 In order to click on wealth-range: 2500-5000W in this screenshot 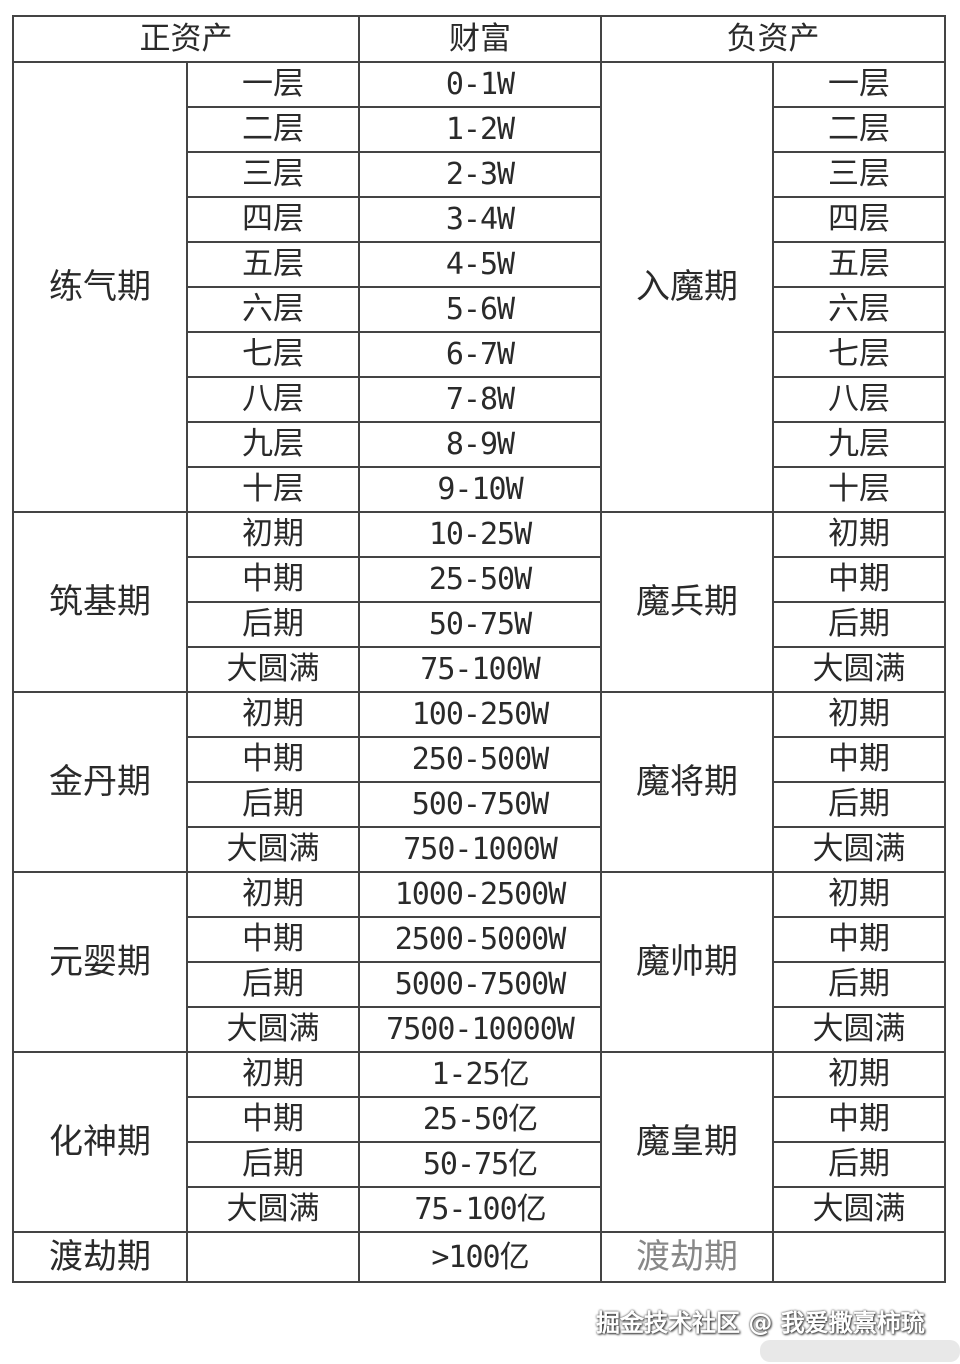, I will do `click(480, 939)`.